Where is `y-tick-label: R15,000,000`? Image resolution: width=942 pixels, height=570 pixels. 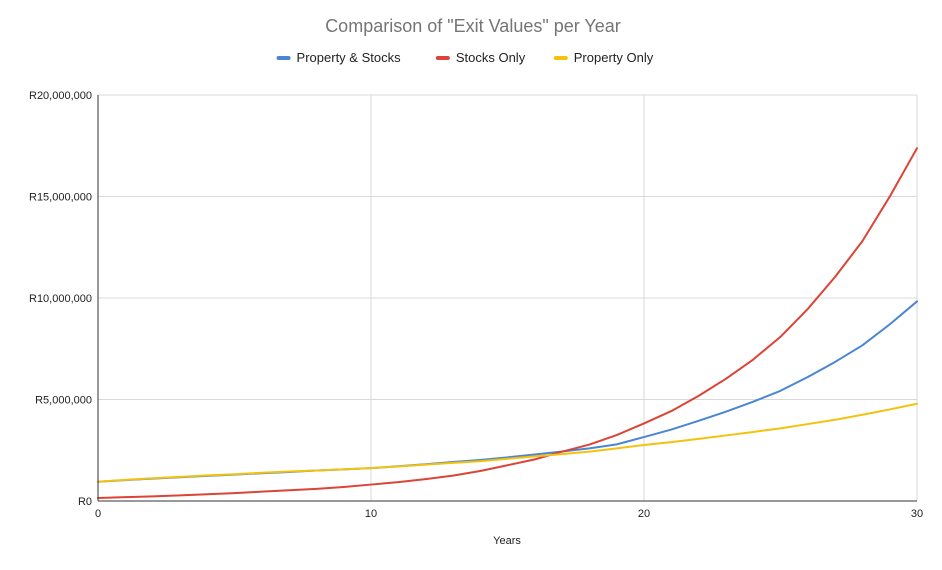 y-tick-label: R15,000,000 is located at coordinates (60, 198).